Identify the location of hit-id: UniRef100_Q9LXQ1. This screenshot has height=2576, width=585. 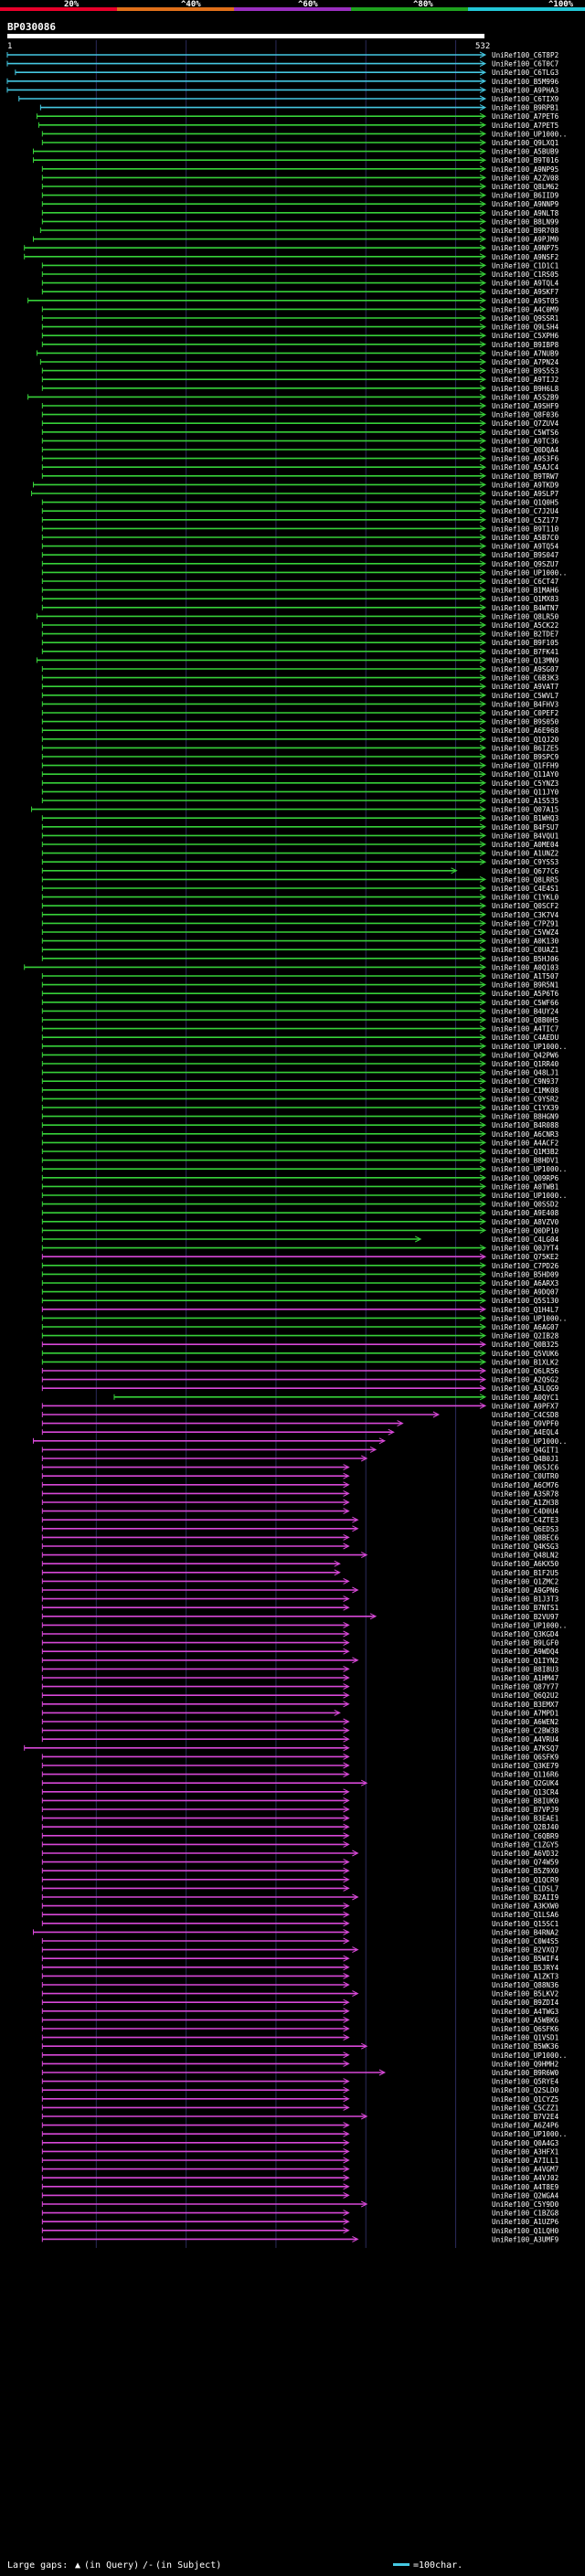
(525, 143).